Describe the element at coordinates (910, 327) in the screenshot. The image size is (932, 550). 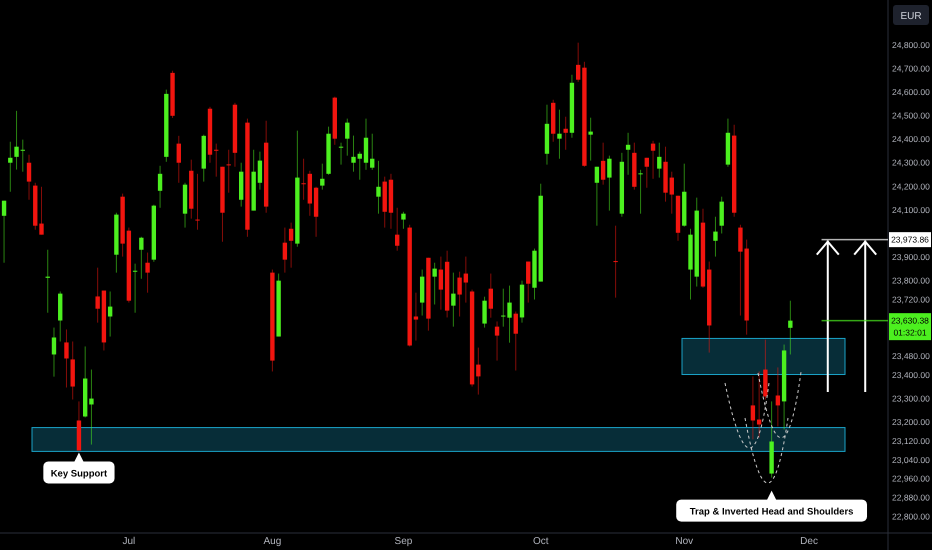
I see `ref-line-label: 23,630.38 01:32:01` at that location.